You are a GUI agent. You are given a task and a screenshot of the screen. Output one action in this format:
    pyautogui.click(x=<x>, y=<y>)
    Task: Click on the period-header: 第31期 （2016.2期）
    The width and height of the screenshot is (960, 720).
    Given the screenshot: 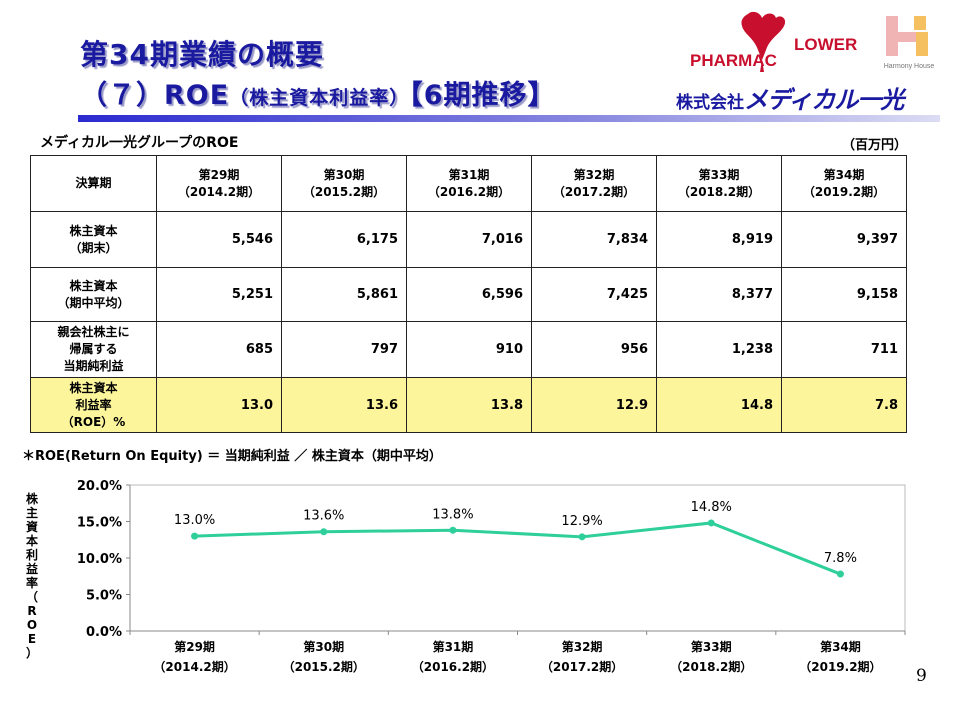 What is the action you would take?
    pyautogui.click(x=469, y=183)
    